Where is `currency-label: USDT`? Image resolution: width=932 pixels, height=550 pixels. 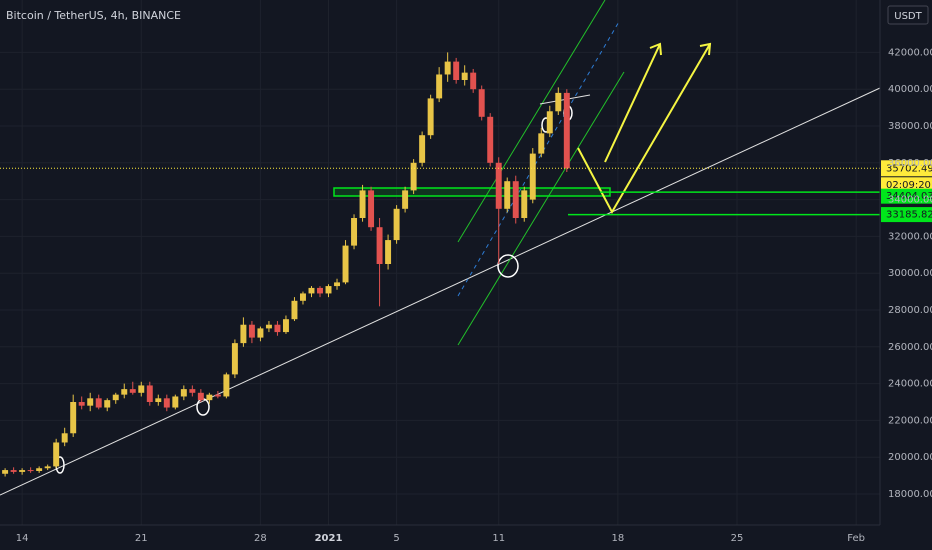
currency-label: USDT is located at coordinates (908, 16).